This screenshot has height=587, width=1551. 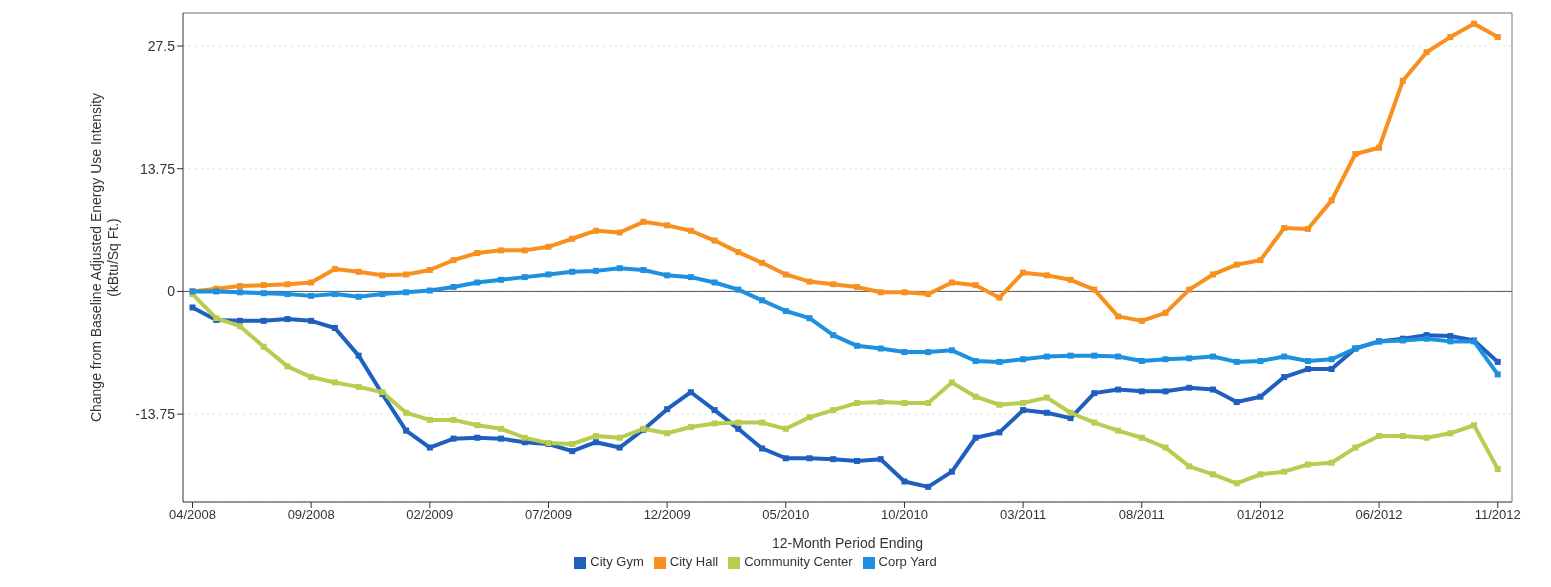 What do you see at coordinates (161, 45) in the screenshot?
I see `y-tick-label: 27.5` at bounding box center [161, 45].